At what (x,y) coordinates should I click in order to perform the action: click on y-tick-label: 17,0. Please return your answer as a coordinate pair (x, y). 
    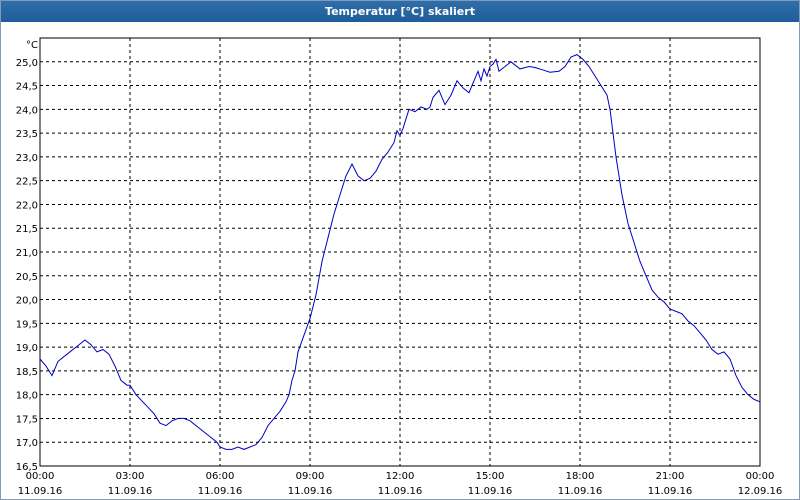
    Looking at the image, I should click on (27, 443).